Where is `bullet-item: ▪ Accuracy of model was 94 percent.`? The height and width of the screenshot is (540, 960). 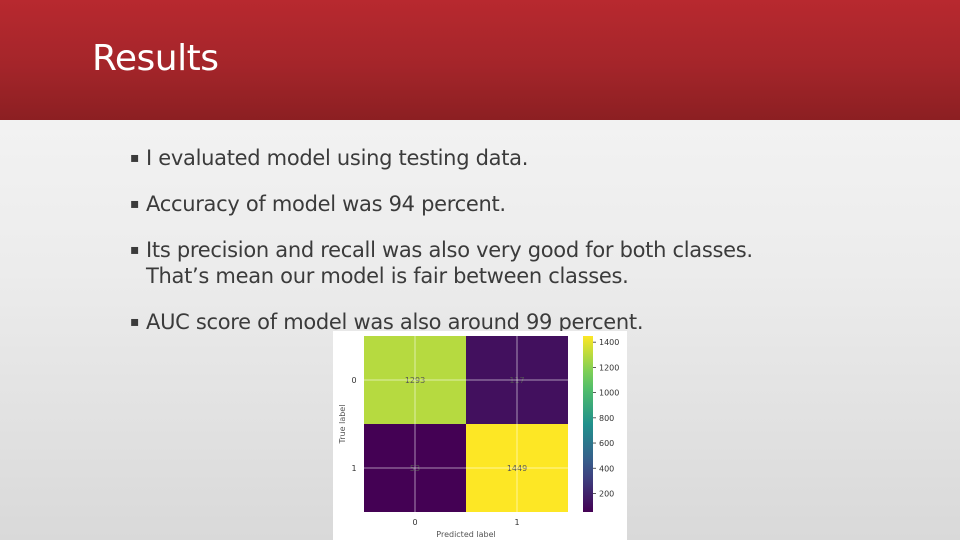
bullet-item: ▪ Accuracy of model was 94 percent. is located at coordinates (490, 204).